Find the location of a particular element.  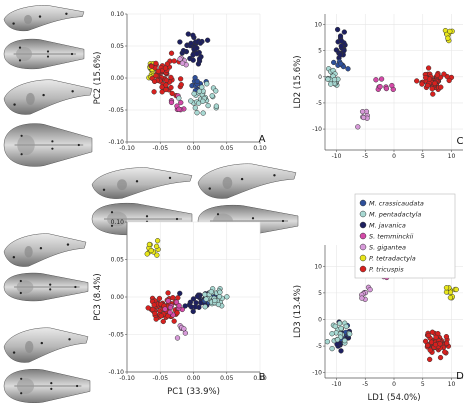

y-tick-label: -5 is located at coordinates (319, 103).